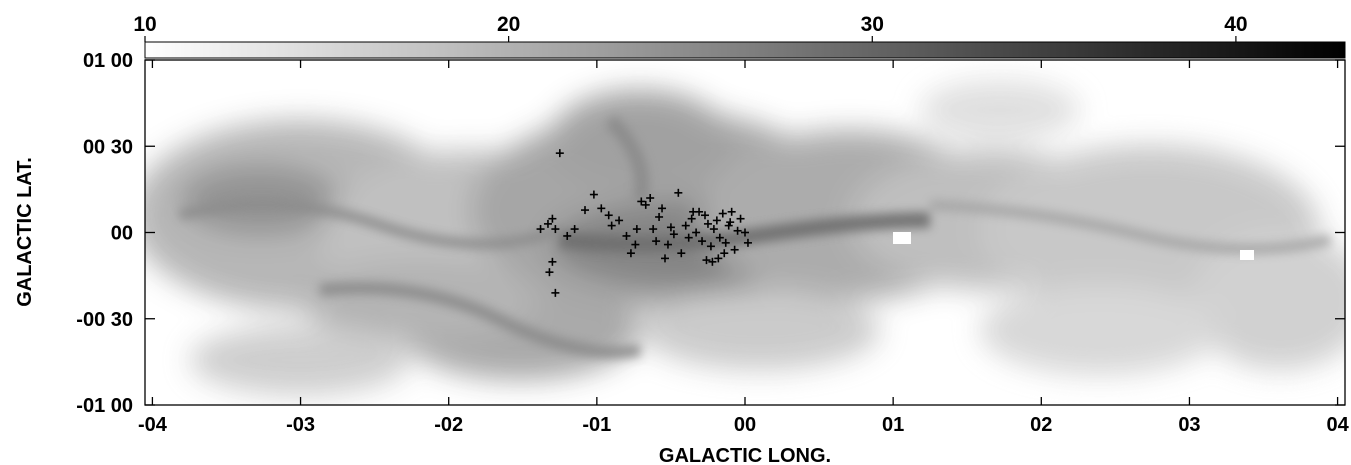 The height and width of the screenshot is (465, 1351). I want to click on y-tick-label: 00, so click(122, 234).